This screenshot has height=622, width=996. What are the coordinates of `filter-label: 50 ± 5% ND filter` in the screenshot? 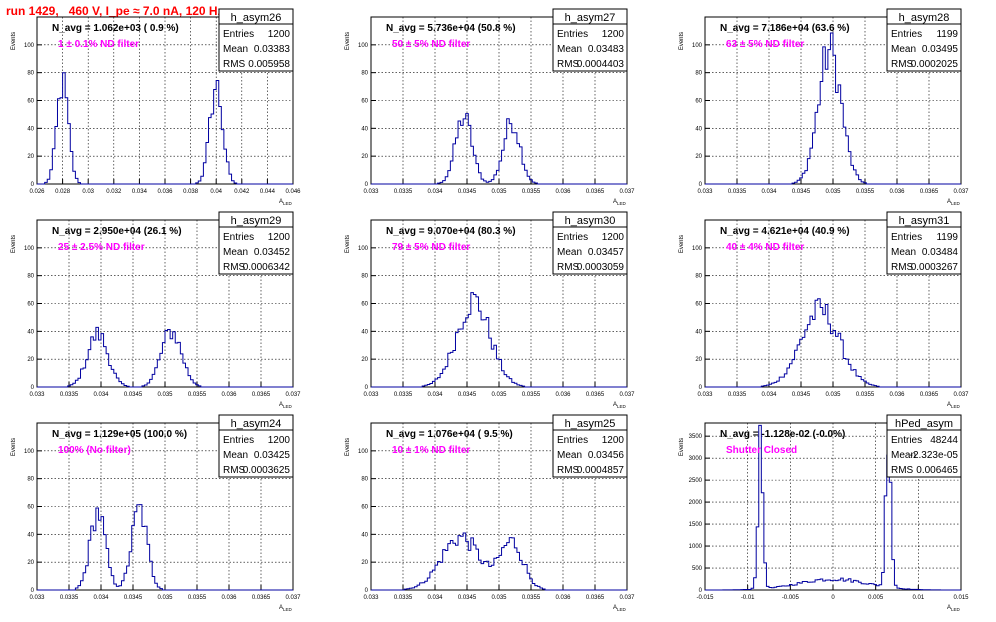 It's located at (431, 44).